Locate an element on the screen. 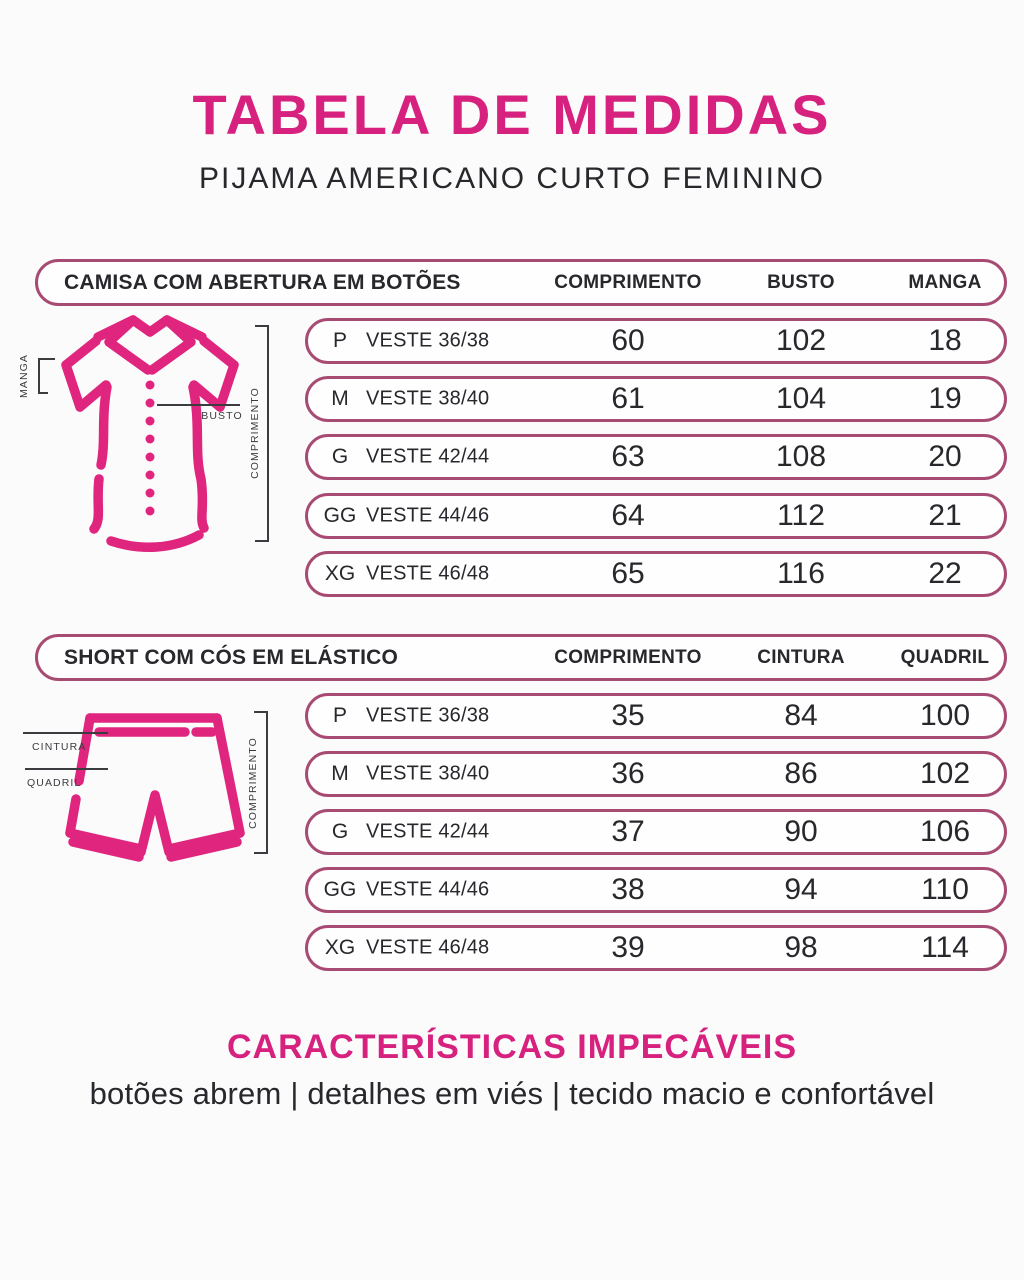 The height and width of the screenshot is (1280, 1024). shirt-measure-marks: MANGA BUSTO COMPRIMENTO is located at coordinates (143, 433).